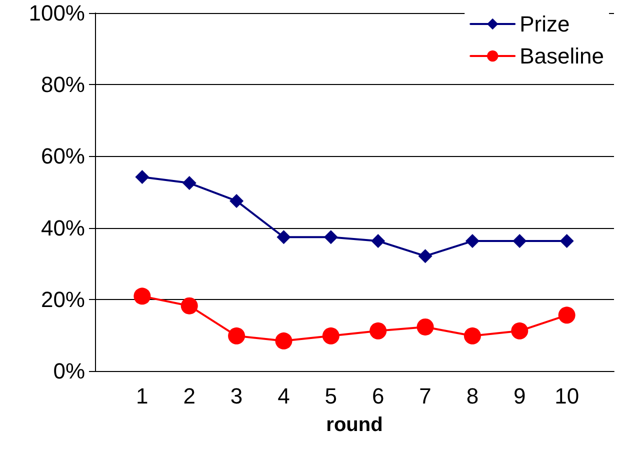 This screenshot has width=617, height=450. I want to click on x-tick-label: 7, so click(425, 396).